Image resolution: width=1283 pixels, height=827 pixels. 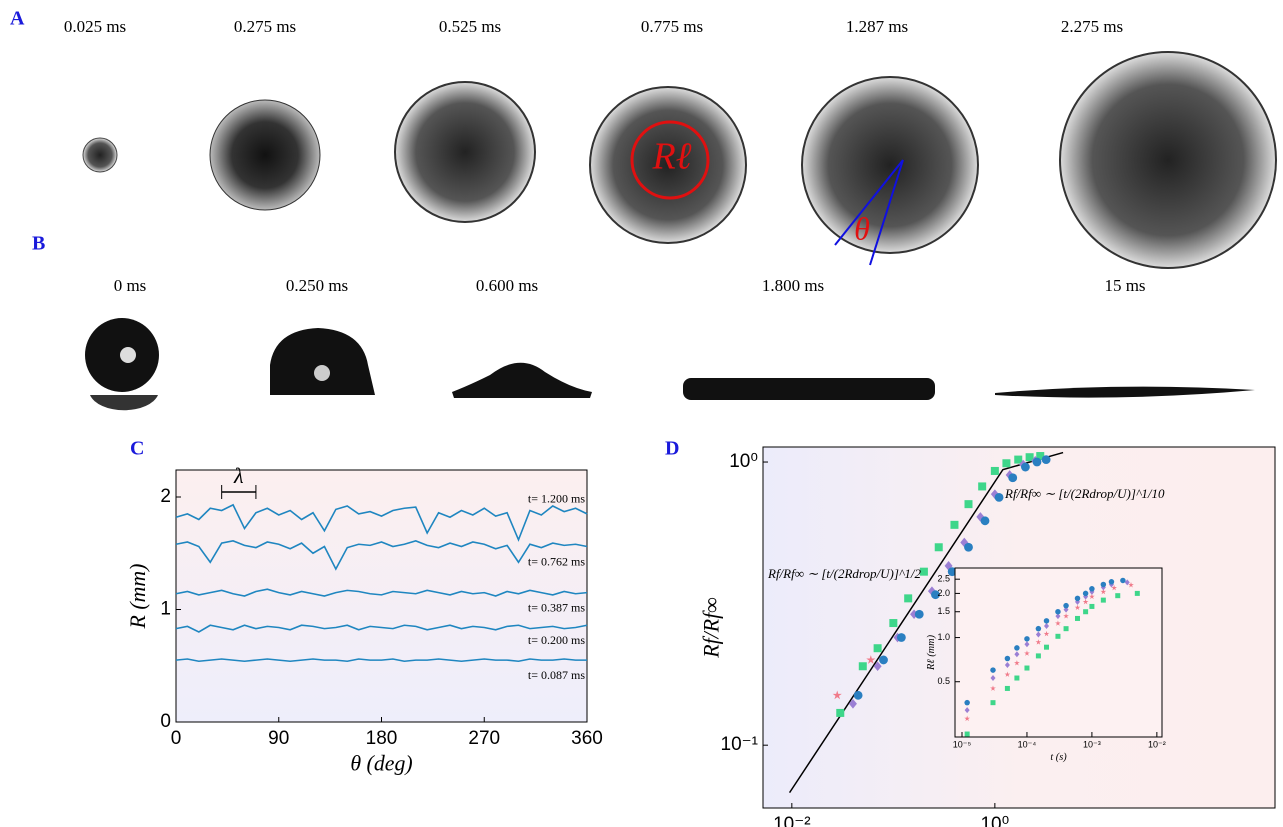 I want to click on series-label: t= 0.762 ms, so click(x=556, y=561).